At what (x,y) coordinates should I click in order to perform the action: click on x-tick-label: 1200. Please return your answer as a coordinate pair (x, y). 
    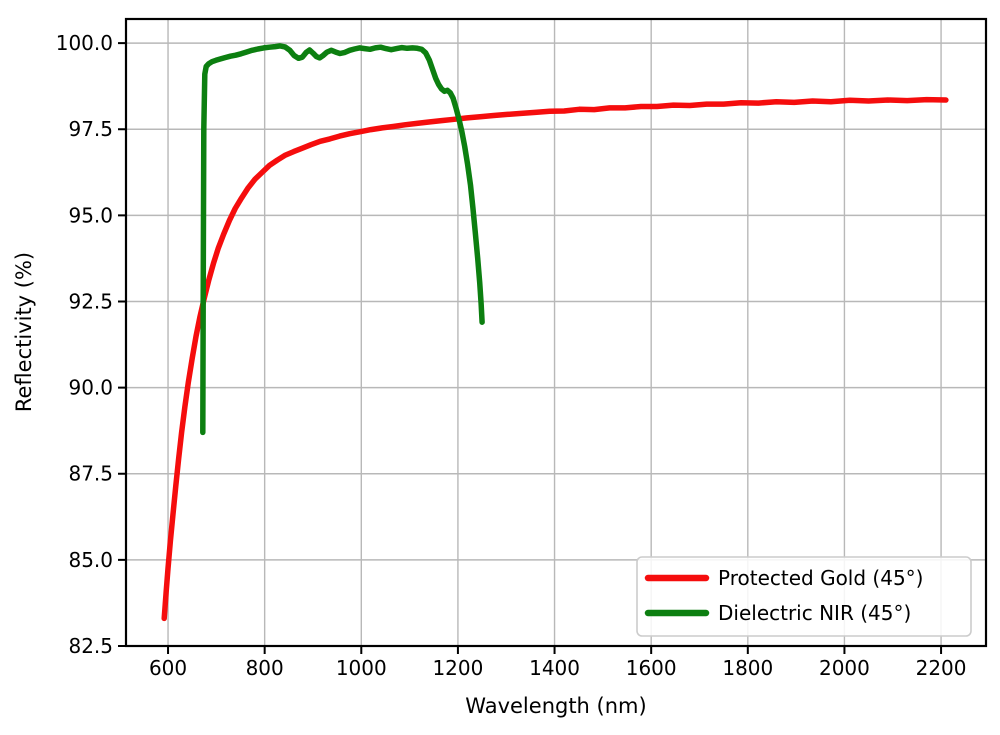
    Looking at the image, I should click on (457, 668).